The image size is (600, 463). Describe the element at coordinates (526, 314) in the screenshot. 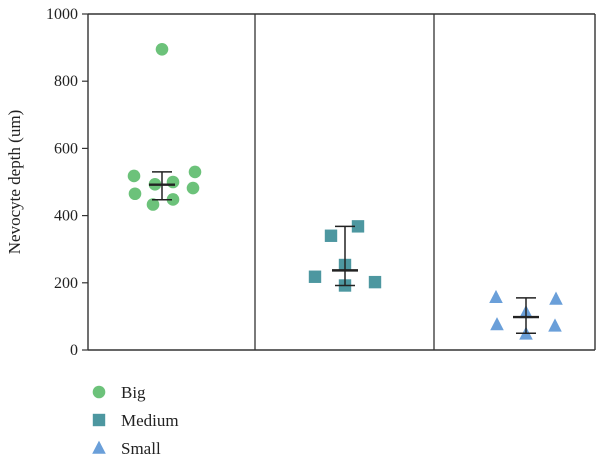

I see `series-small` at that location.